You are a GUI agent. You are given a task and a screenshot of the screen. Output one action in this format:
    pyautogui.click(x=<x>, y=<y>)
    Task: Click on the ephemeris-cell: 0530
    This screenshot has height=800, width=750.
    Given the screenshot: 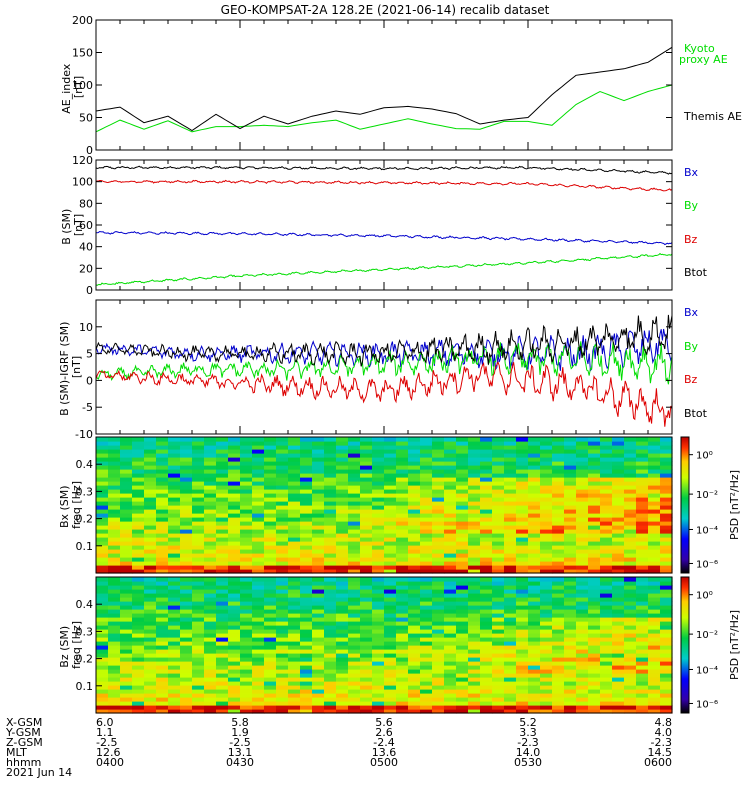 What is the action you would take?
    pyautogui.click(x=528, y=762)
    